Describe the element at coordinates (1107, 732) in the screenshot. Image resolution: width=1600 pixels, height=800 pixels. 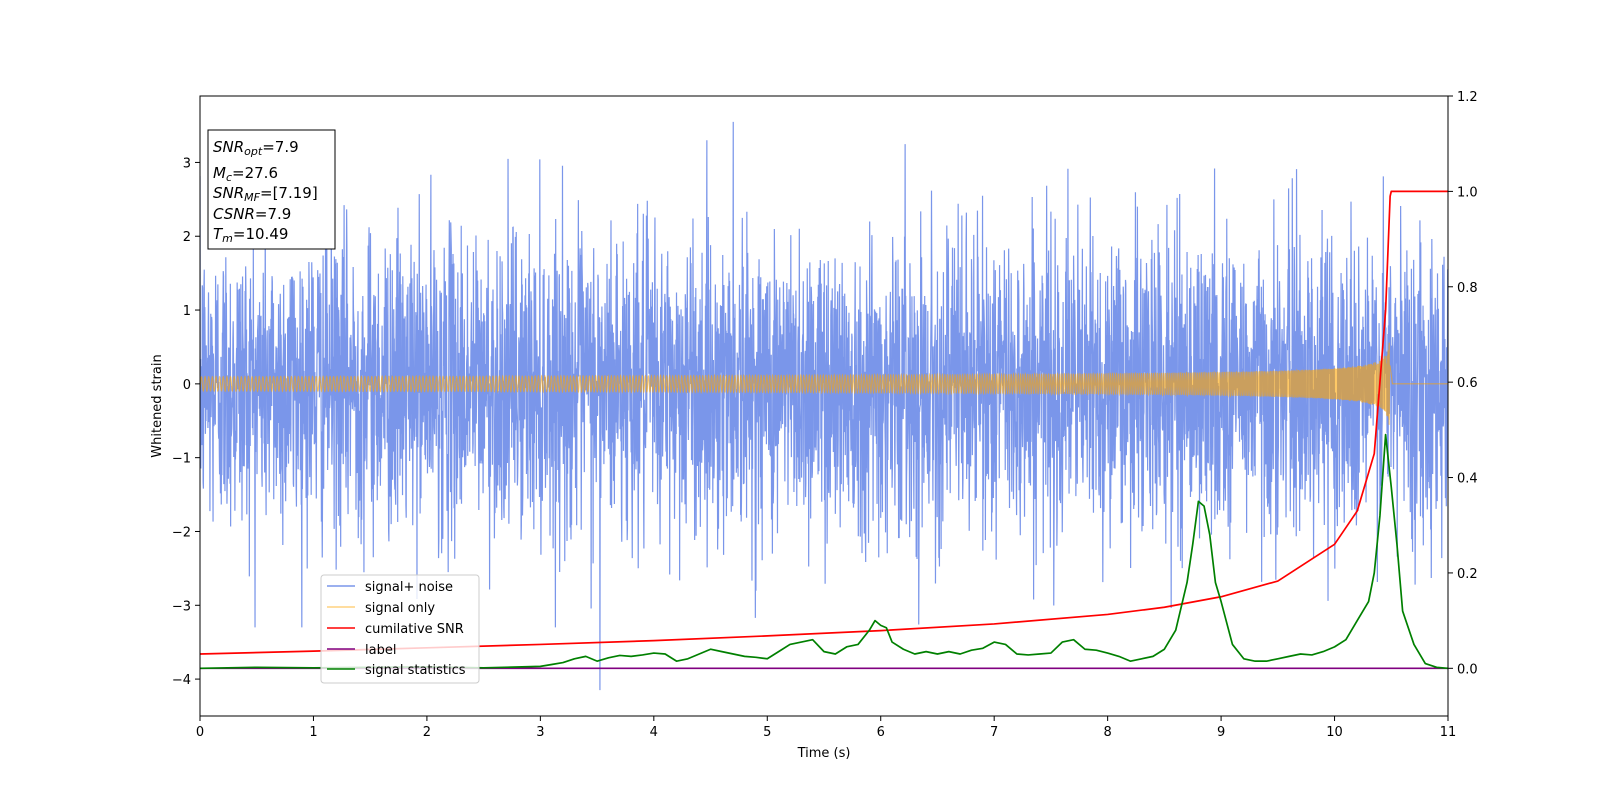
I see `x-tick-label: 8` at that location.